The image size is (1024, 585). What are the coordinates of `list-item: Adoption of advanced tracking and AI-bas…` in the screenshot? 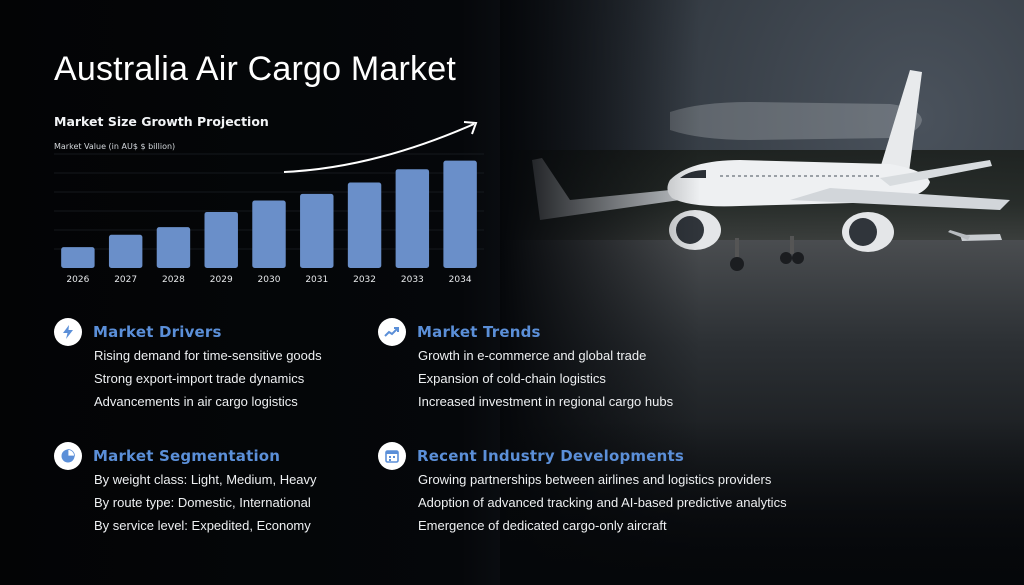 It's located at (602, 502).